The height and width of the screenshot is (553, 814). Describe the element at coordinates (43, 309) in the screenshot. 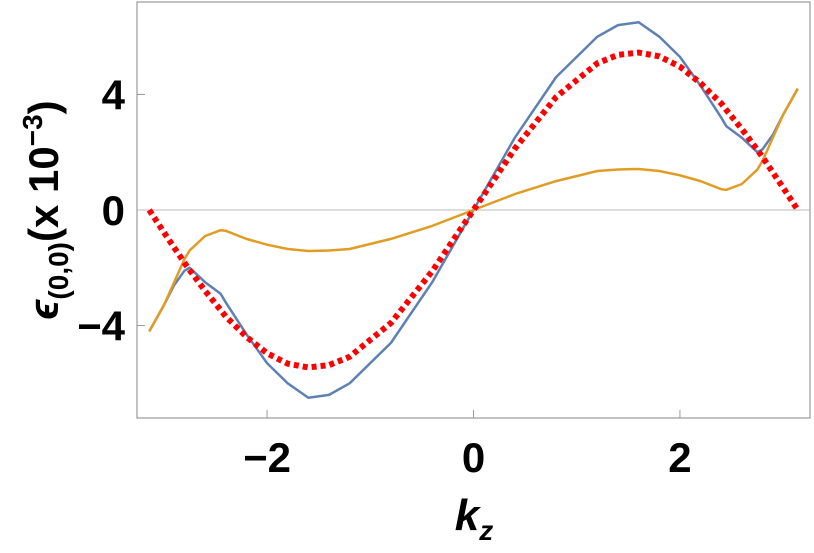

I see `y-label-main: ϵ` at that location.